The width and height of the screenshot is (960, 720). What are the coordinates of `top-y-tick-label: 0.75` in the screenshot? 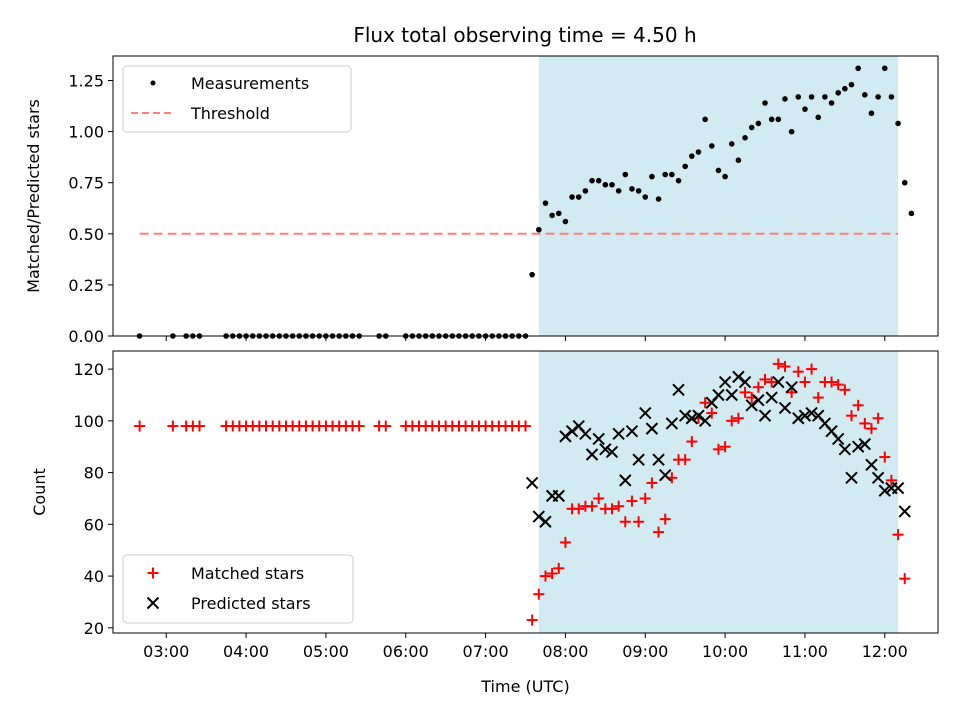 It's located at (86, 183).